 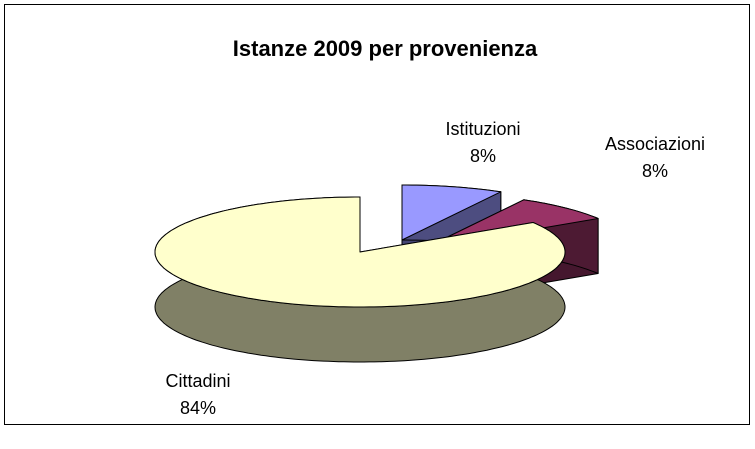 What do you see at coordinates (198, 408) in the screenshot?
I see `slice-value-label: 84%` at bounding box center [198, 408].